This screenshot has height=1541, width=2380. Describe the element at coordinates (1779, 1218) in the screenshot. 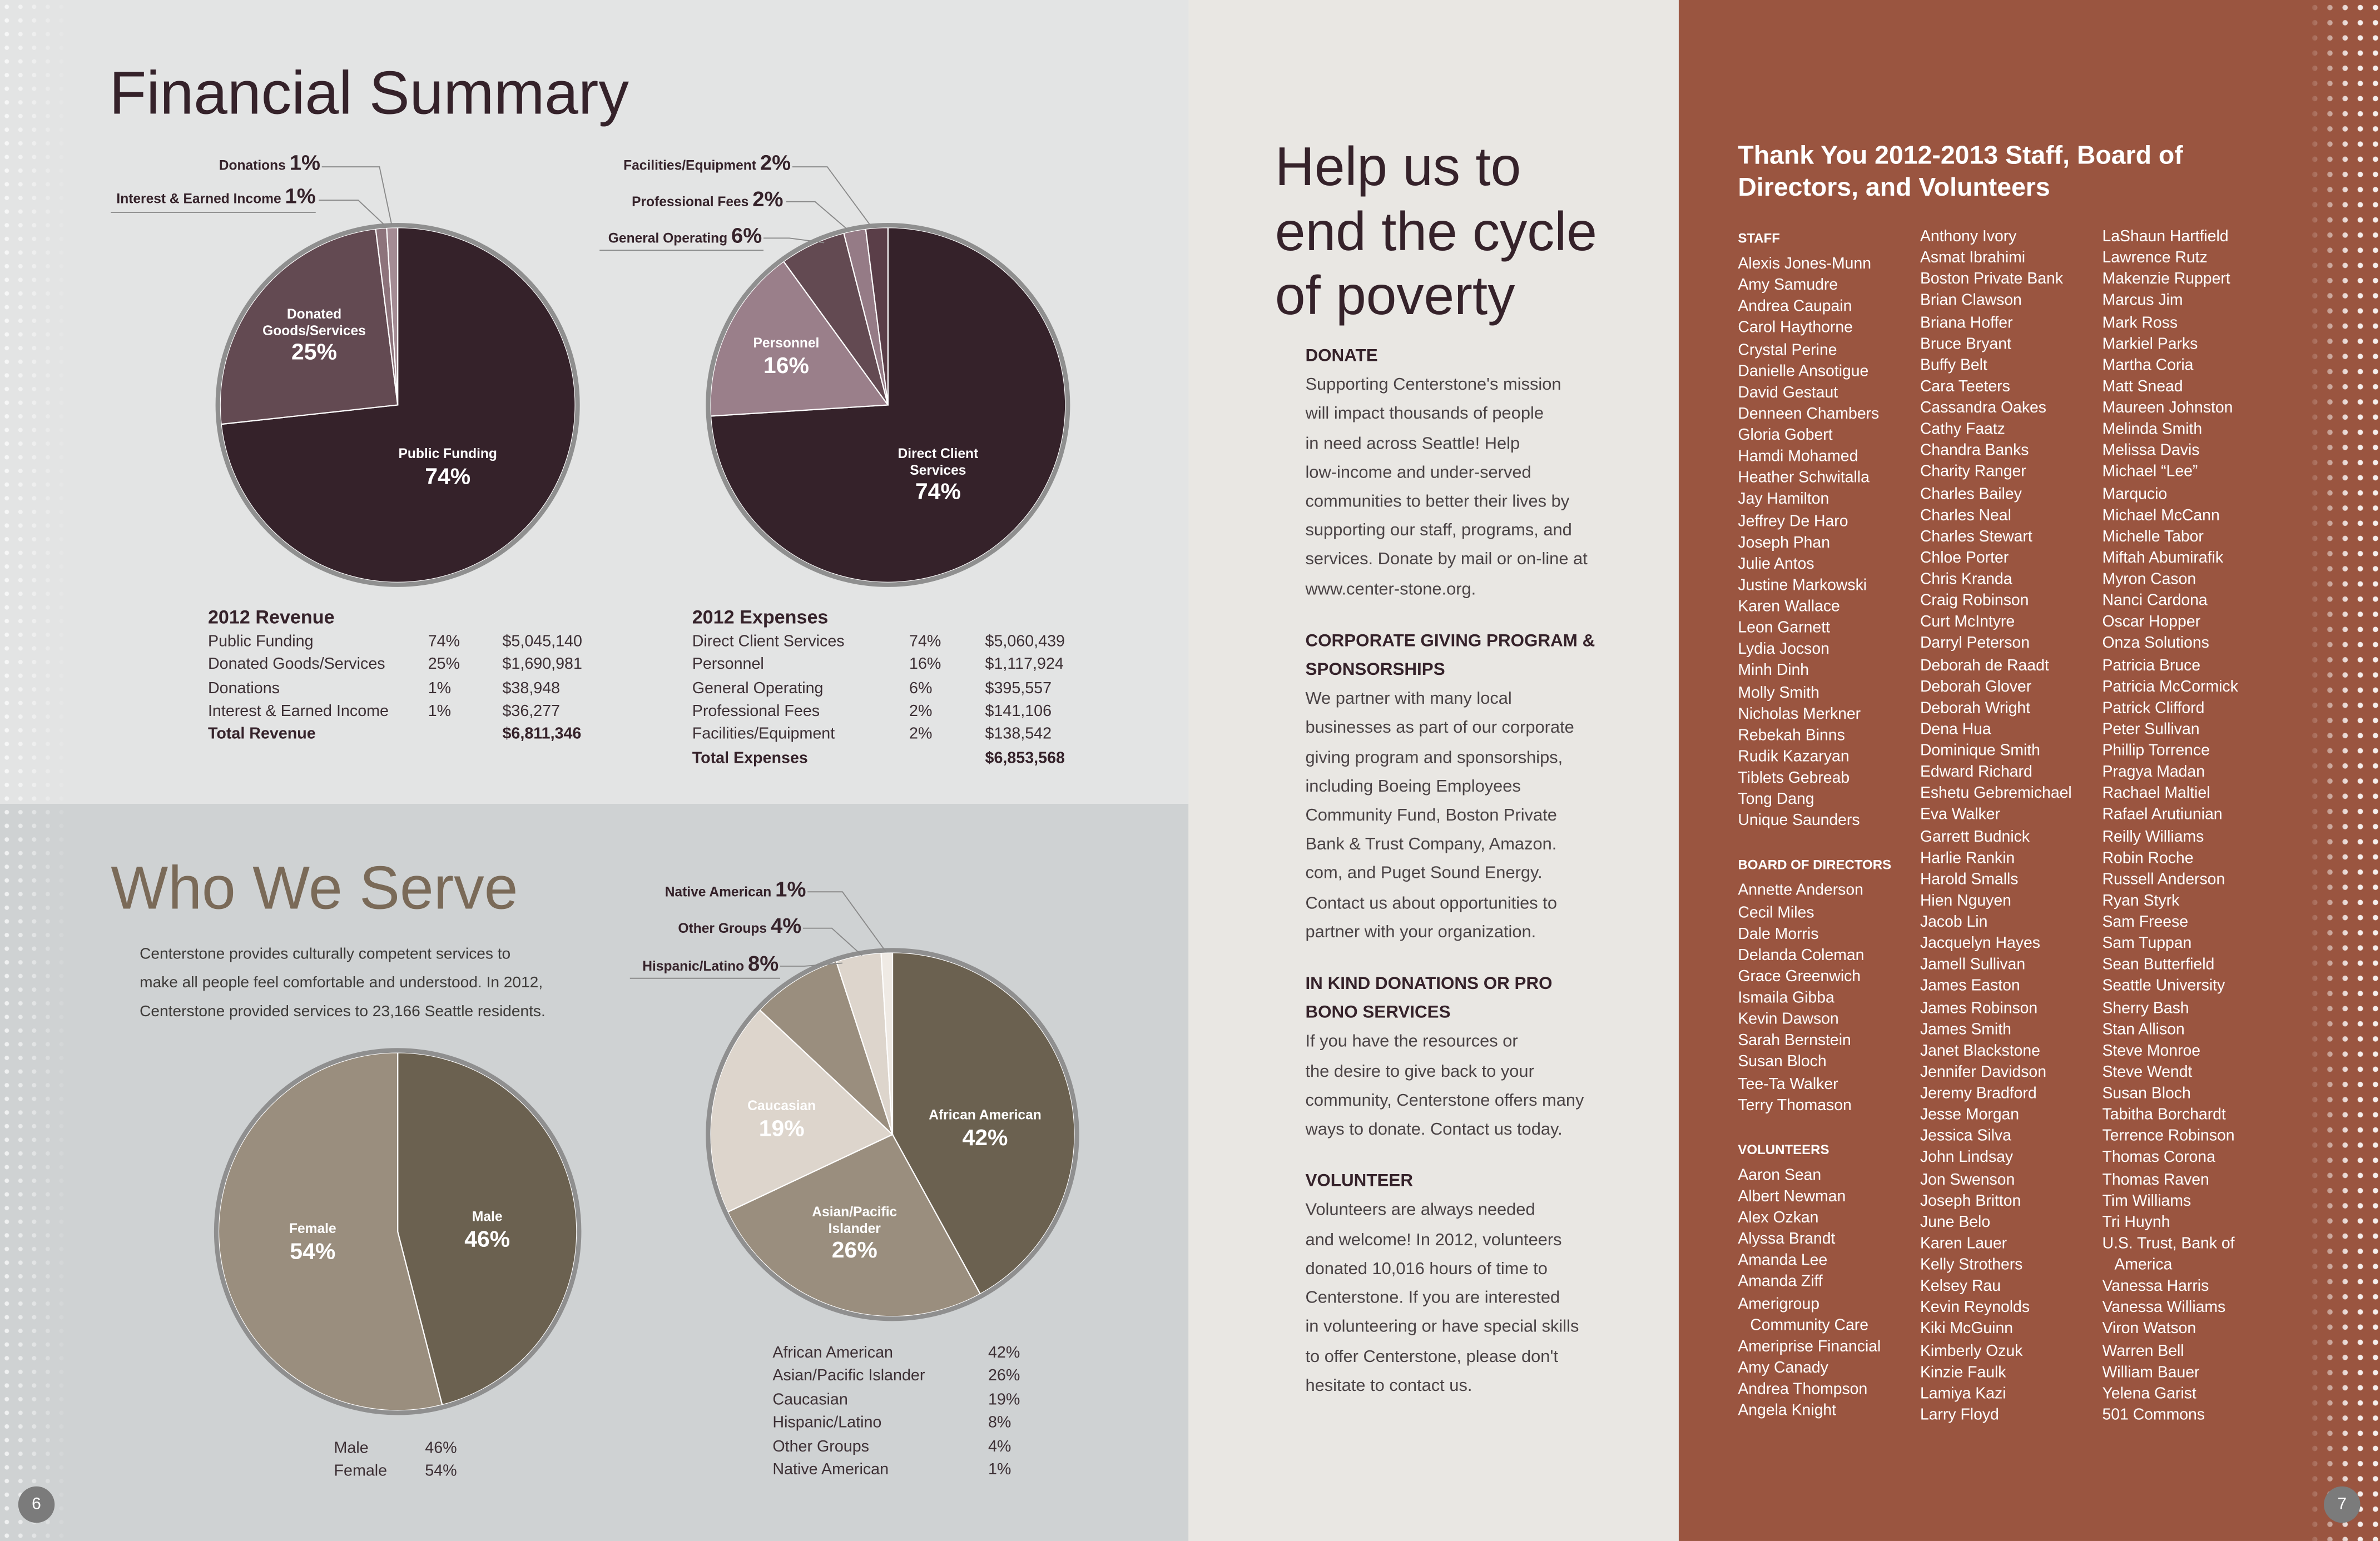

I see `name-item: Alex Ozkan` at that location.